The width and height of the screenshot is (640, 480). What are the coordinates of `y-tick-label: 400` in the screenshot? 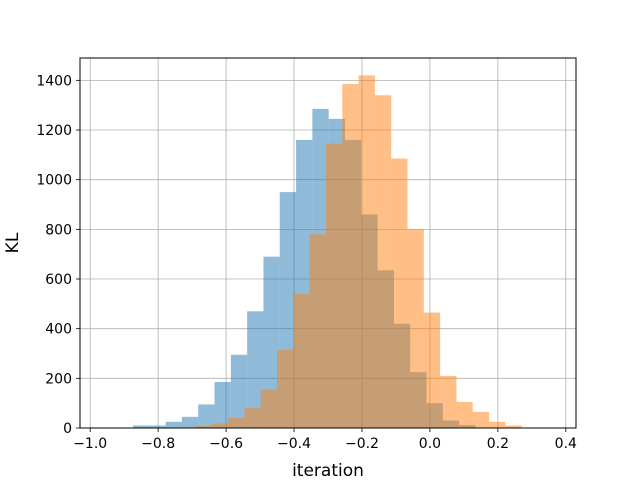 It's located at (58, 330).